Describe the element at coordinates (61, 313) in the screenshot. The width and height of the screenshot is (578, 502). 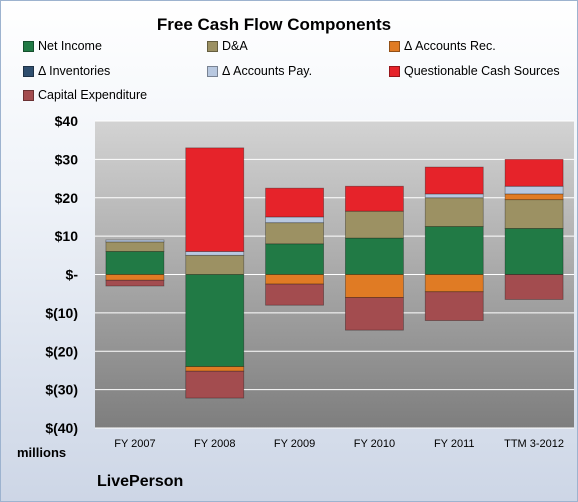
I see `y-tick-label: $(10)` at that location.